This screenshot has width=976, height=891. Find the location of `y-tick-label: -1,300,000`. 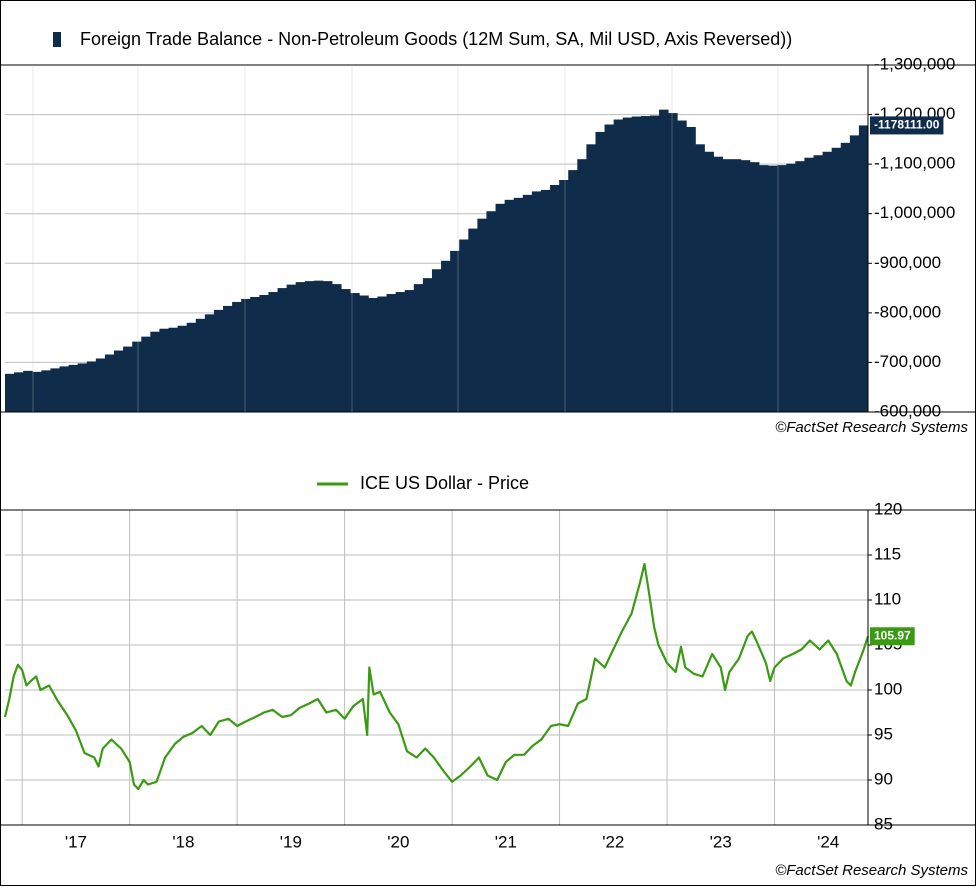

y-tick-label: -1,300,000 is located at coordinates (914, 63).